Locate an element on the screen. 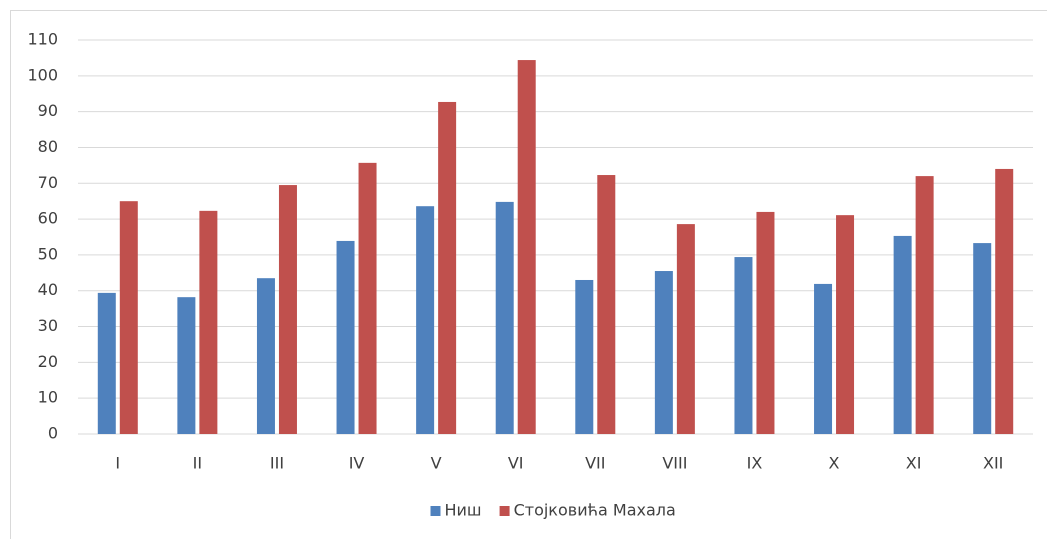 This screenshot has width=1047, height=543. y-tick-label: 10 is located at coordinates (48, 397).